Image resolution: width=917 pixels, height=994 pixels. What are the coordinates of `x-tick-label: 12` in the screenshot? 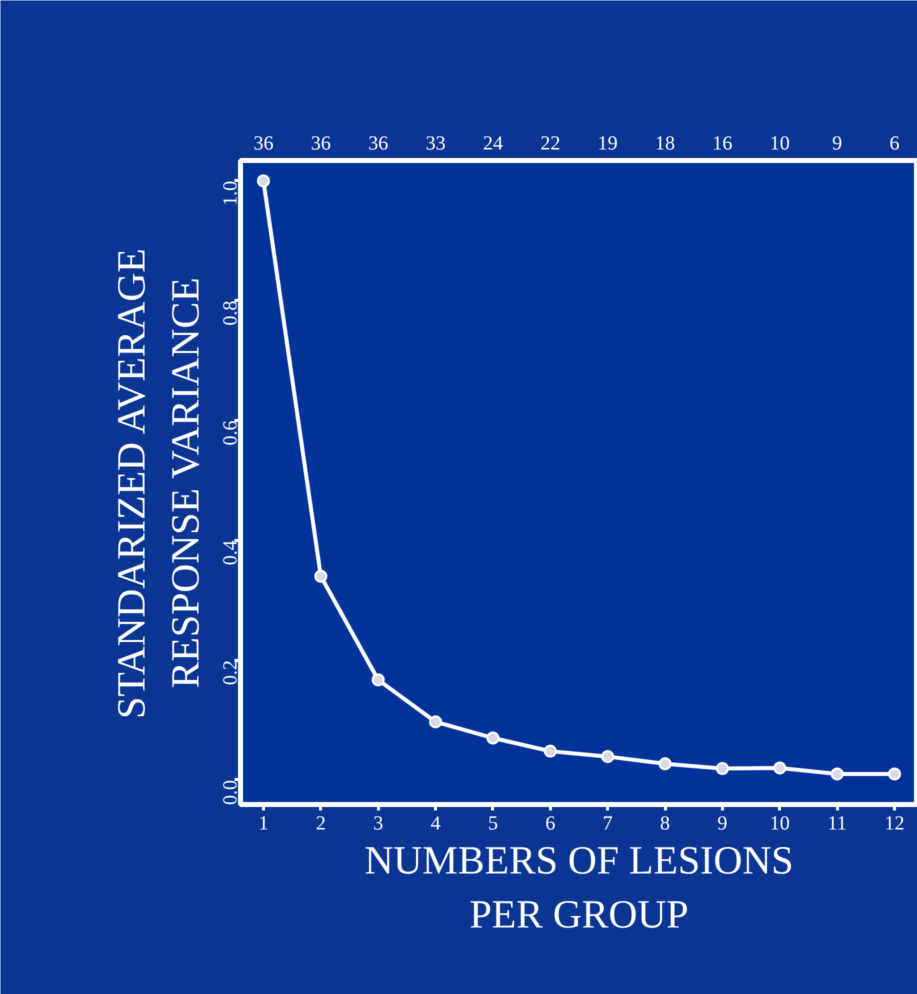 It's located at (894, 823).